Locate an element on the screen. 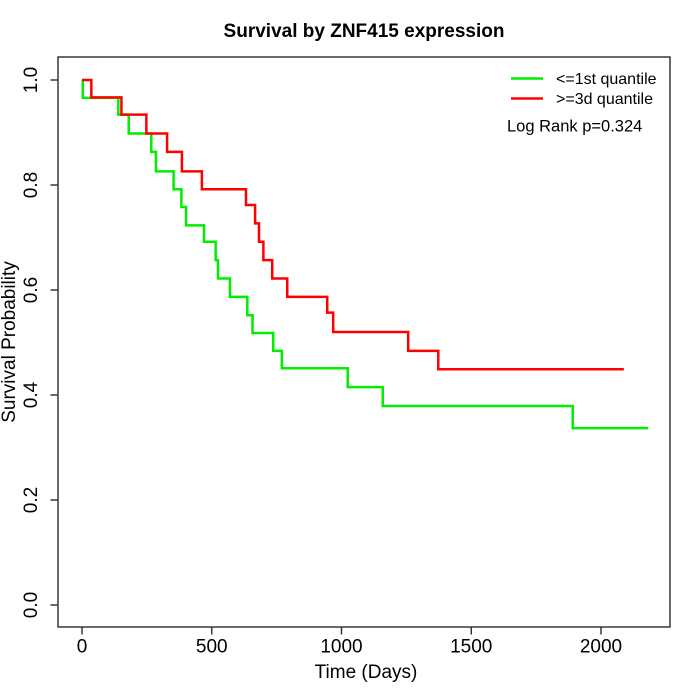 The image size is (700, 700). legend-label-red: >=3d quantile is located at coordinates (604, 99).